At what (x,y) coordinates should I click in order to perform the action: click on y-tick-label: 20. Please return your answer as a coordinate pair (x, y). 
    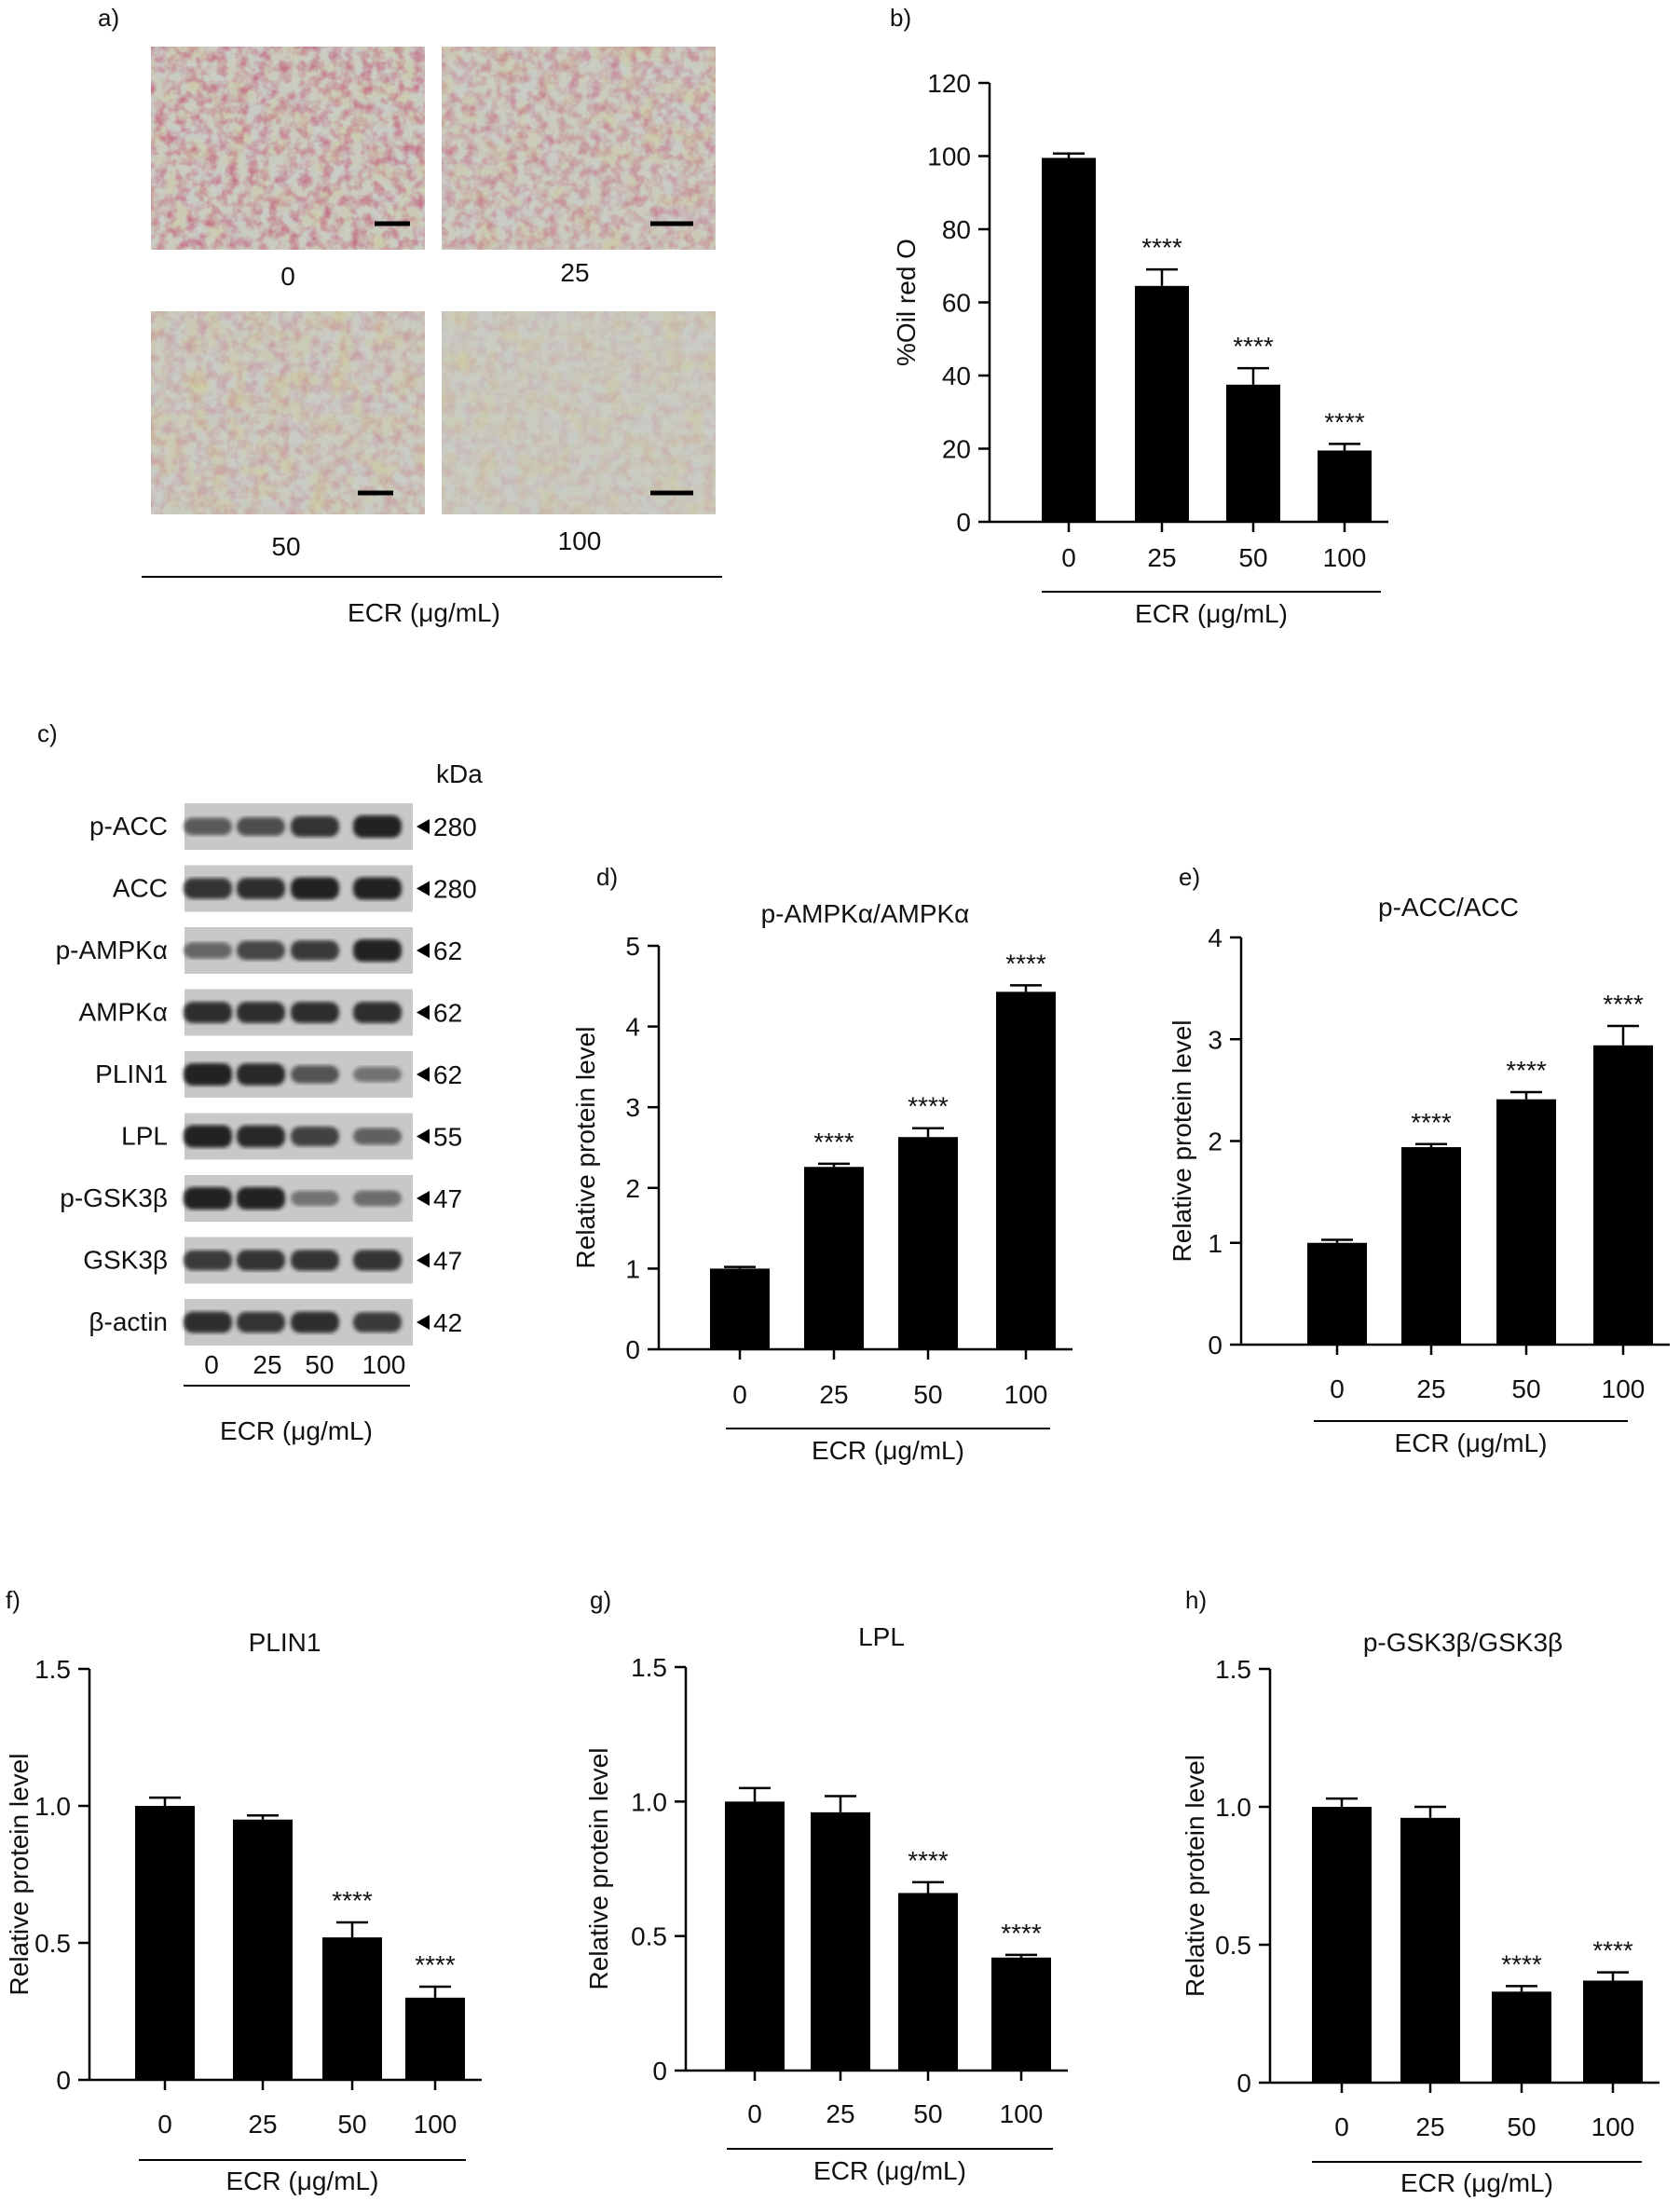
    Looking at the image, I should click on (956, 449).